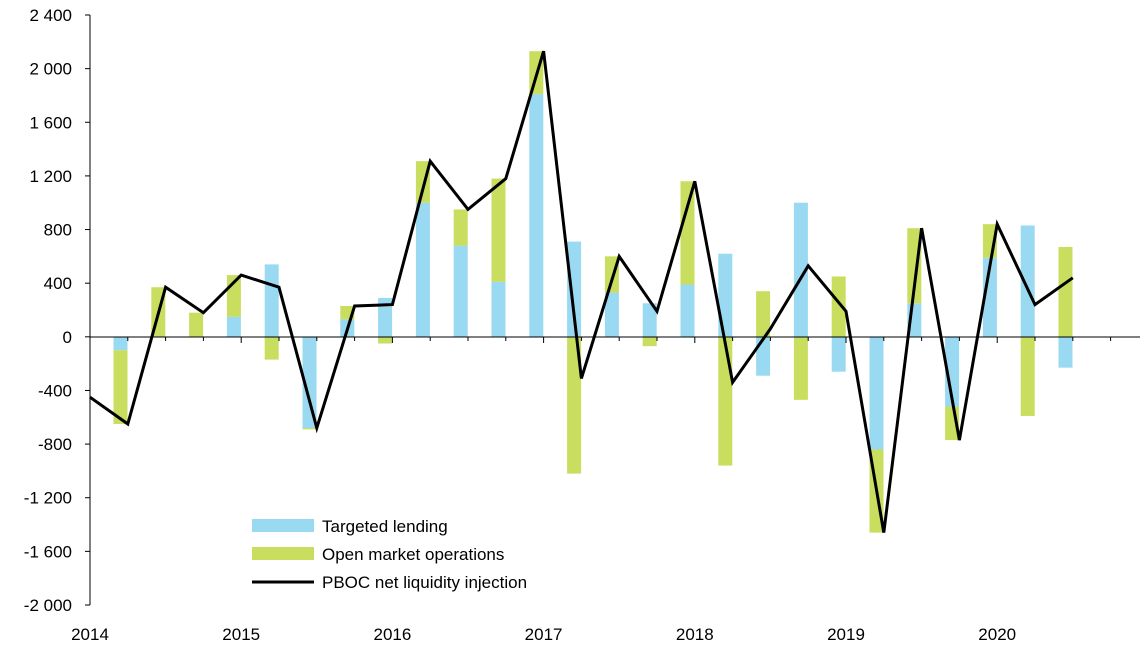 The height and width of the screenshot is (655, 1146). Describe the element at coordinates (763, 314) in the screenshot. I see `bar-open-market-operations-2018q2` at that location.